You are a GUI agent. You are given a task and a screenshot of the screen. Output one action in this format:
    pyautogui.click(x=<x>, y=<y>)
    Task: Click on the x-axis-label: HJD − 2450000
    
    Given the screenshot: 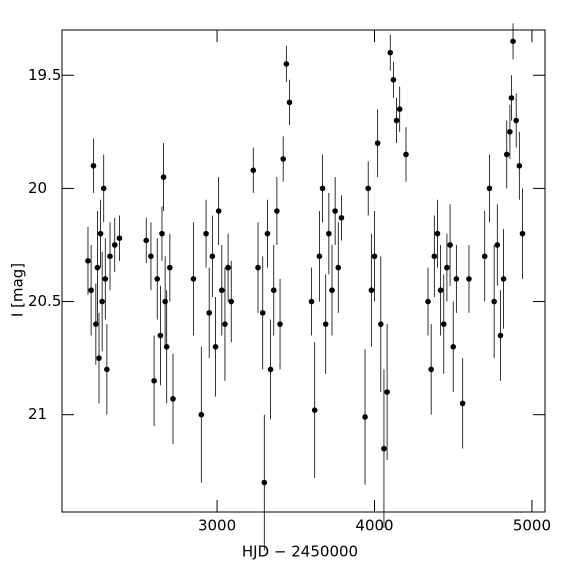 What is the action you would take?
    pyautogui.click(x=300, y=552)
    